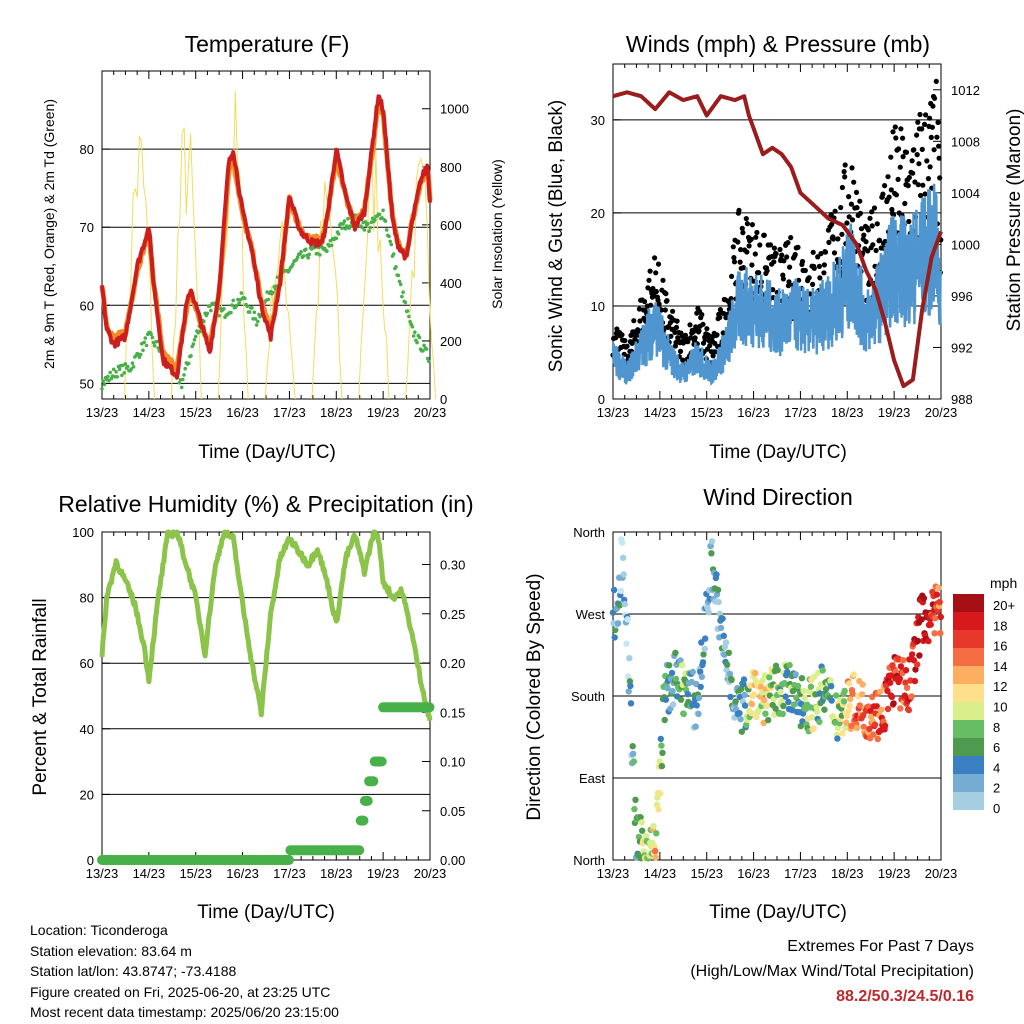  Describe the element at coordinates (996, 727) in the screenshot. I see `legend-label: 8` at that location.